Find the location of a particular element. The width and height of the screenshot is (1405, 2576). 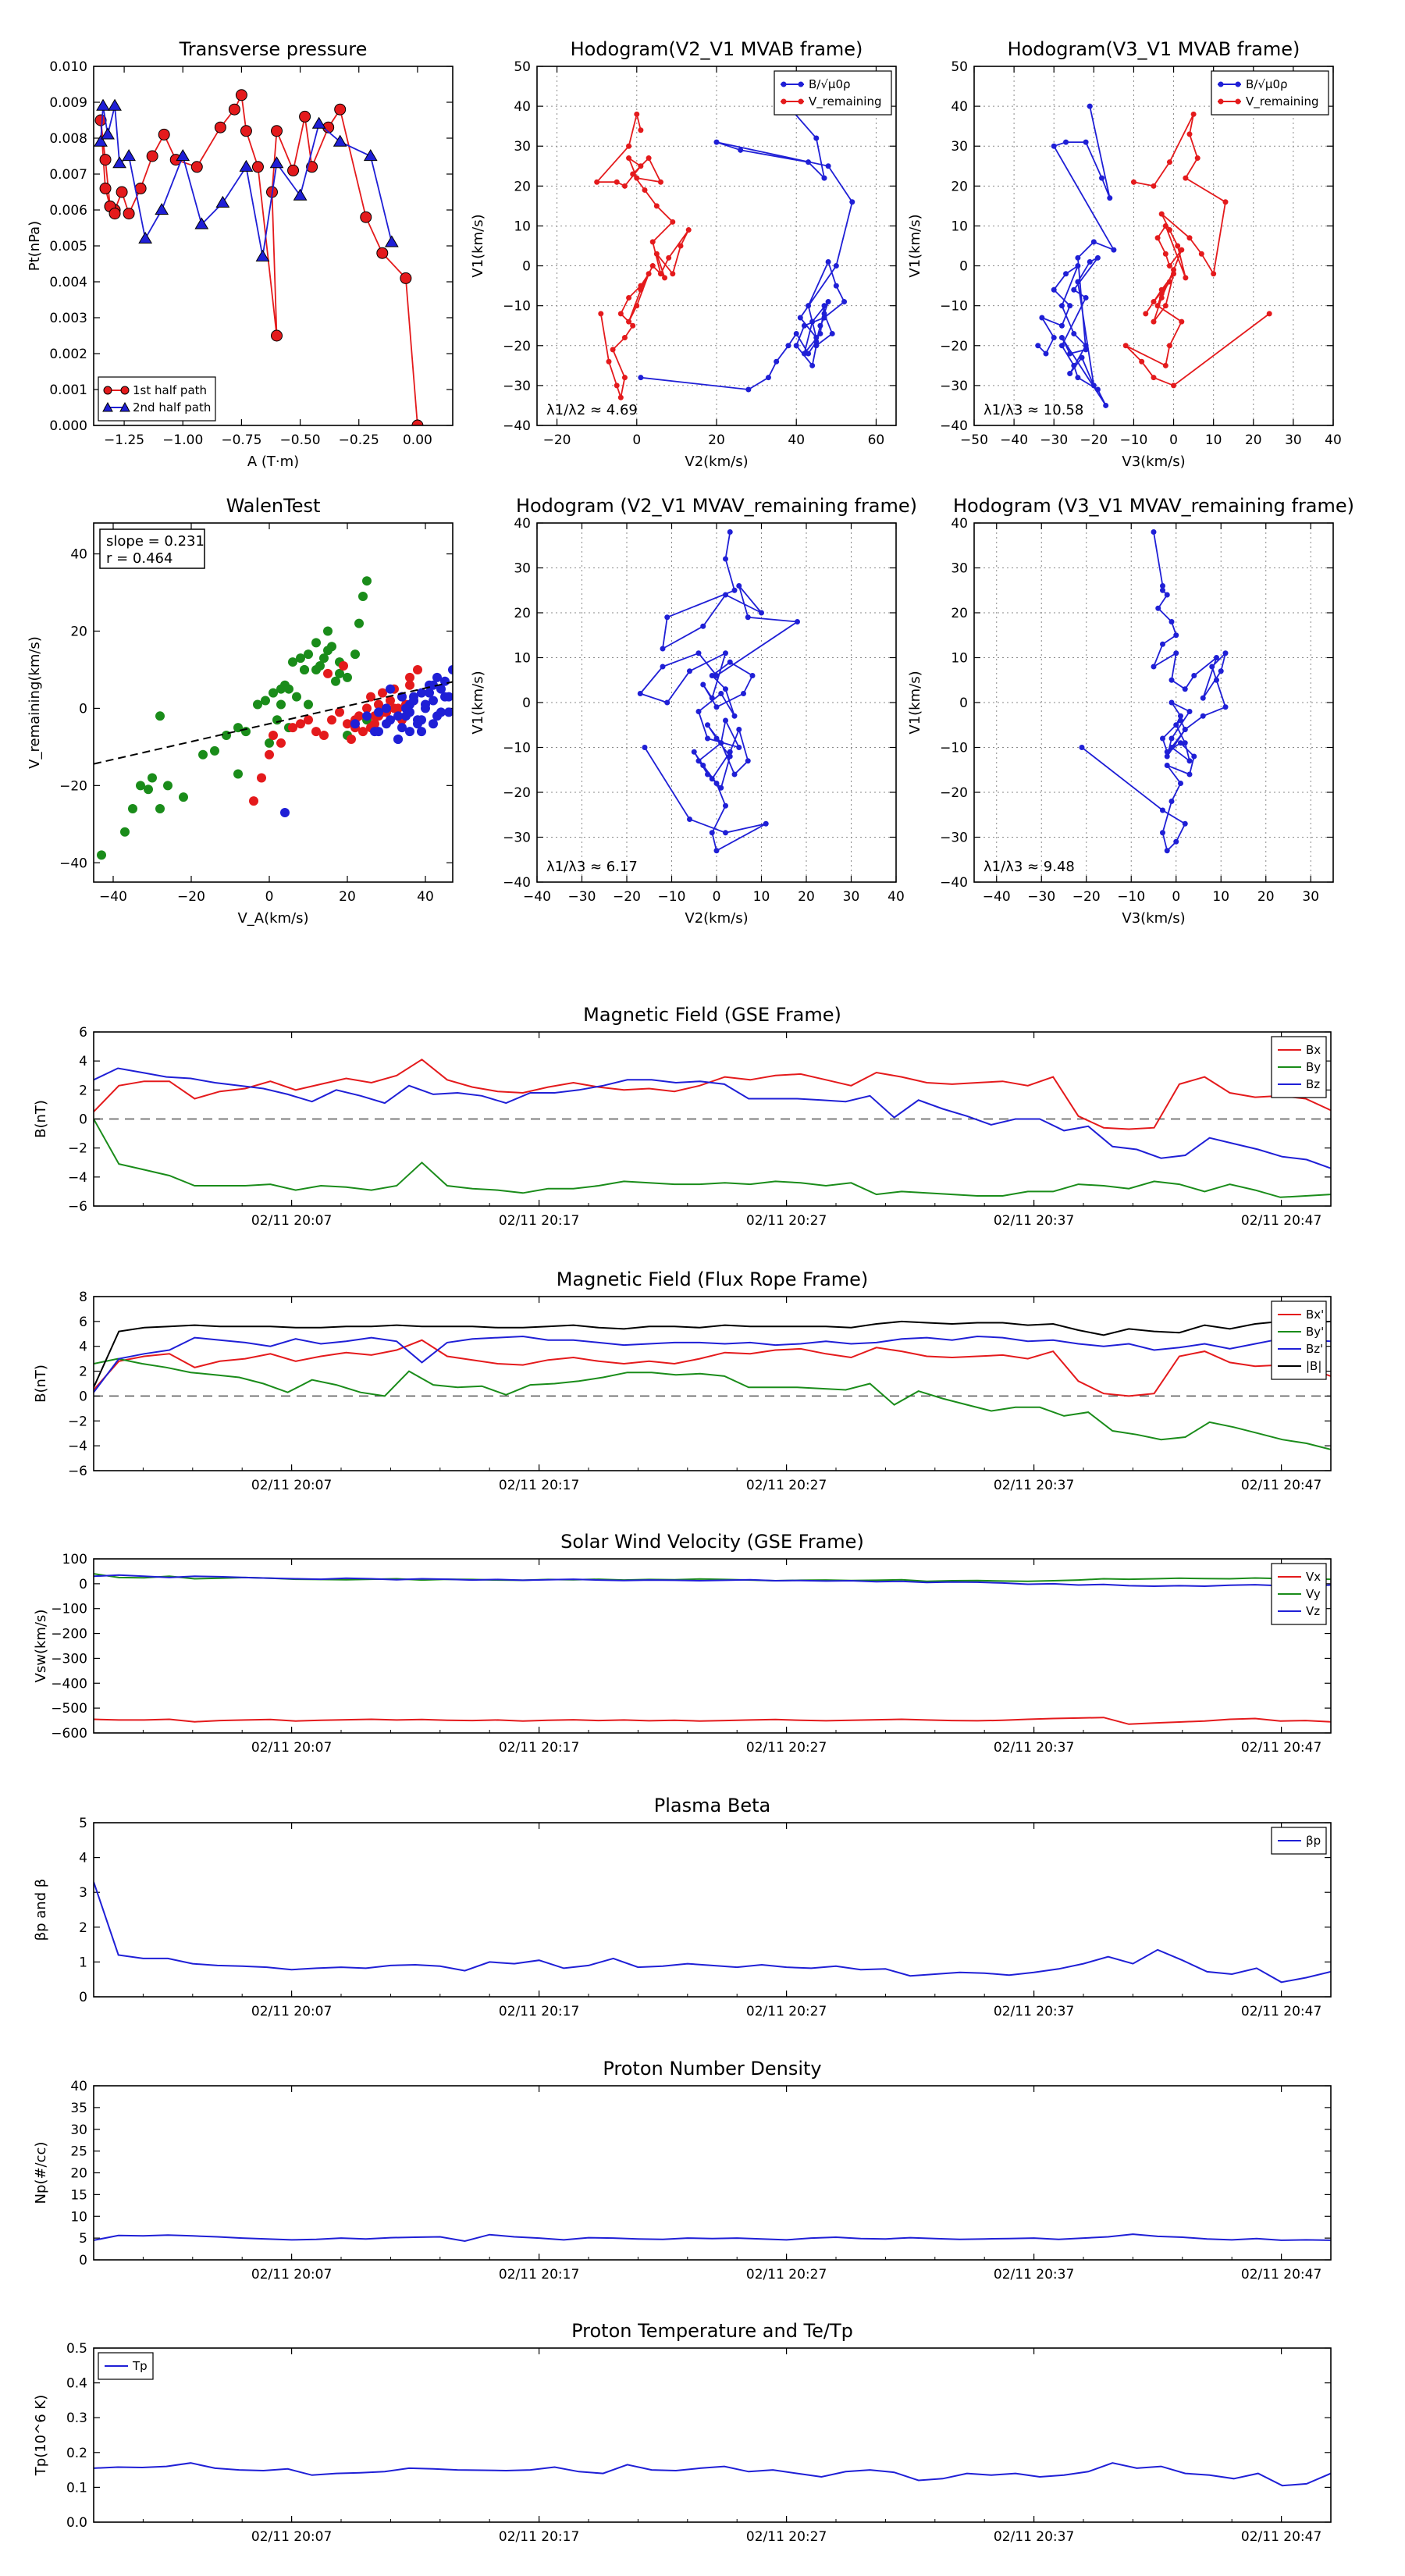

y-tick-label: 0 is located at coordinates (83, 1396).